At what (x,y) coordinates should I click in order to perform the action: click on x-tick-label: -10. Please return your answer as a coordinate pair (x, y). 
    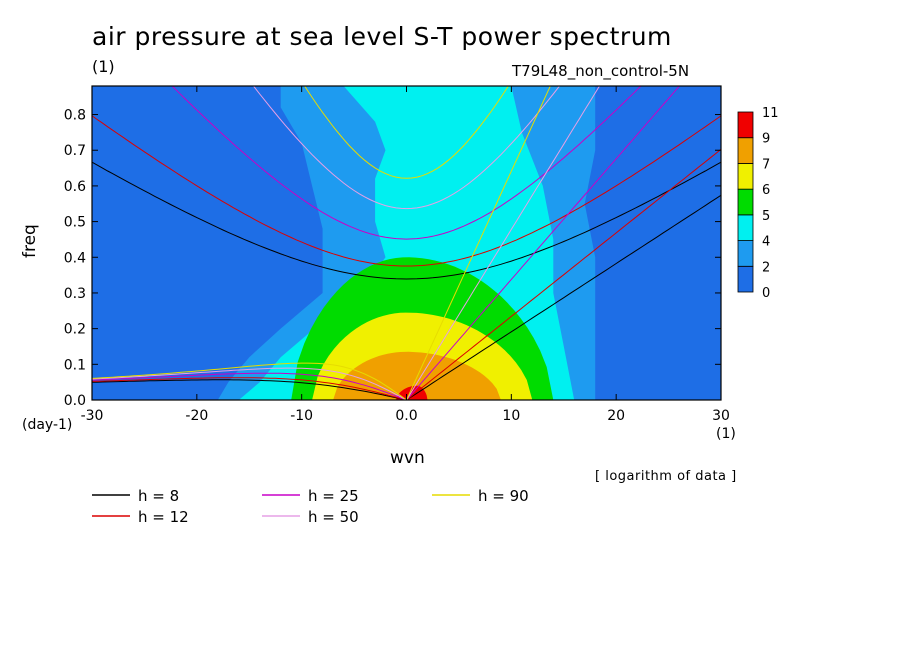
    Looking at the image, I should click on (301, 416).